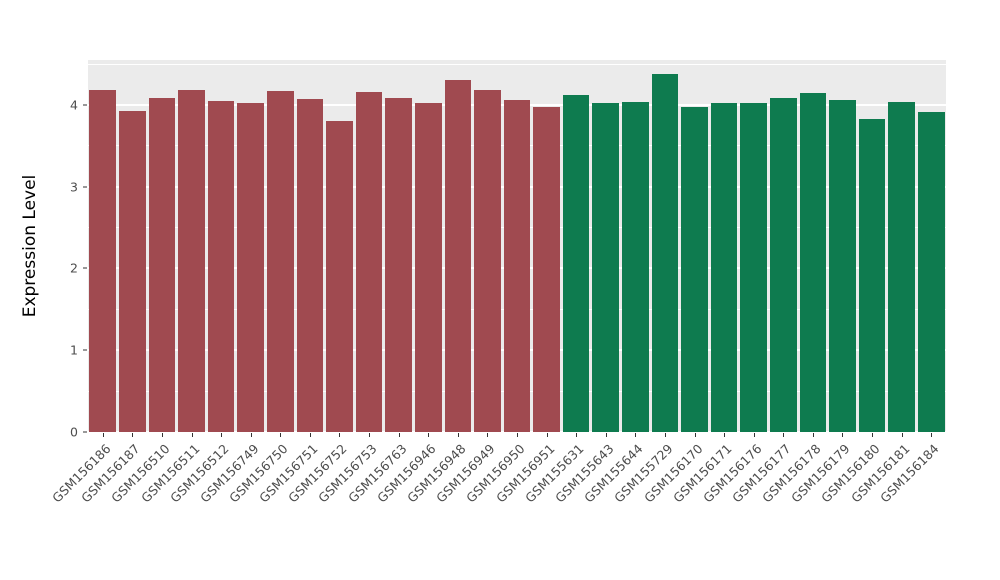  Describe the element at coordinates (74, 432) in the screenshot. I see `y-tick-label: 0` at that location.